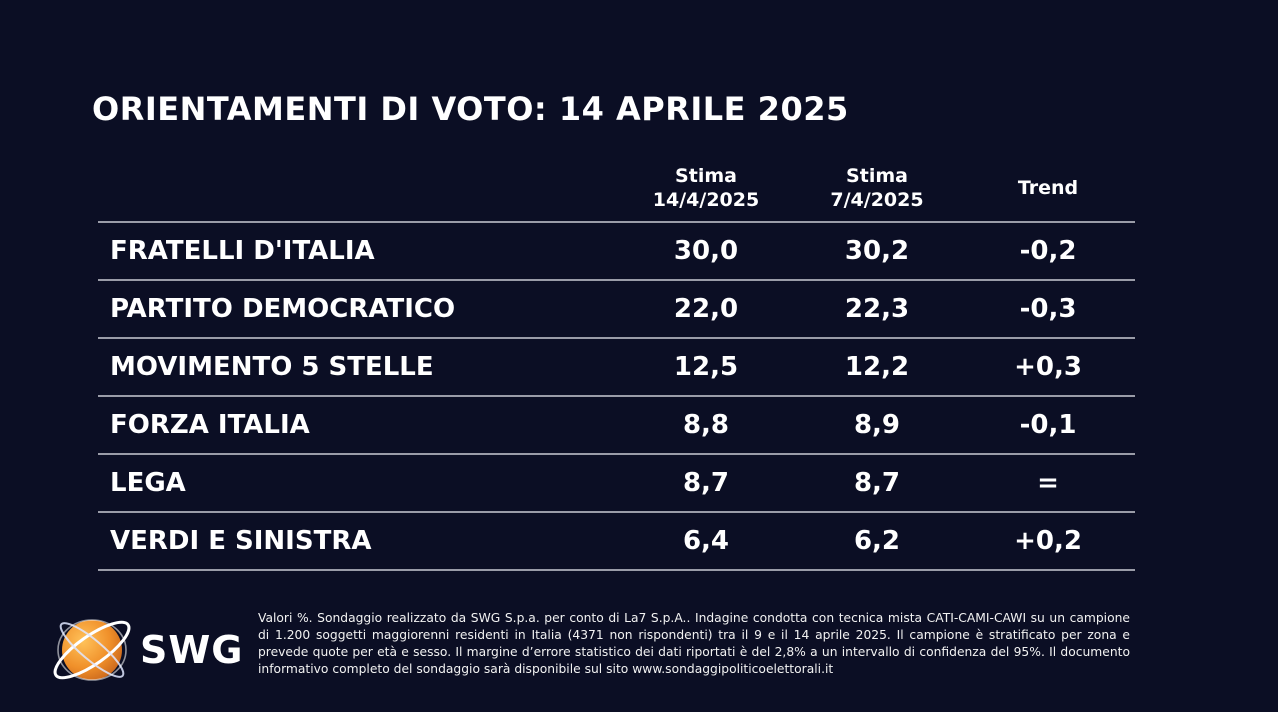  Describe the element at coordinates (616, 484) in the screenshot. I see `table-row: LEGA 8,7 8,7 =` at that location.